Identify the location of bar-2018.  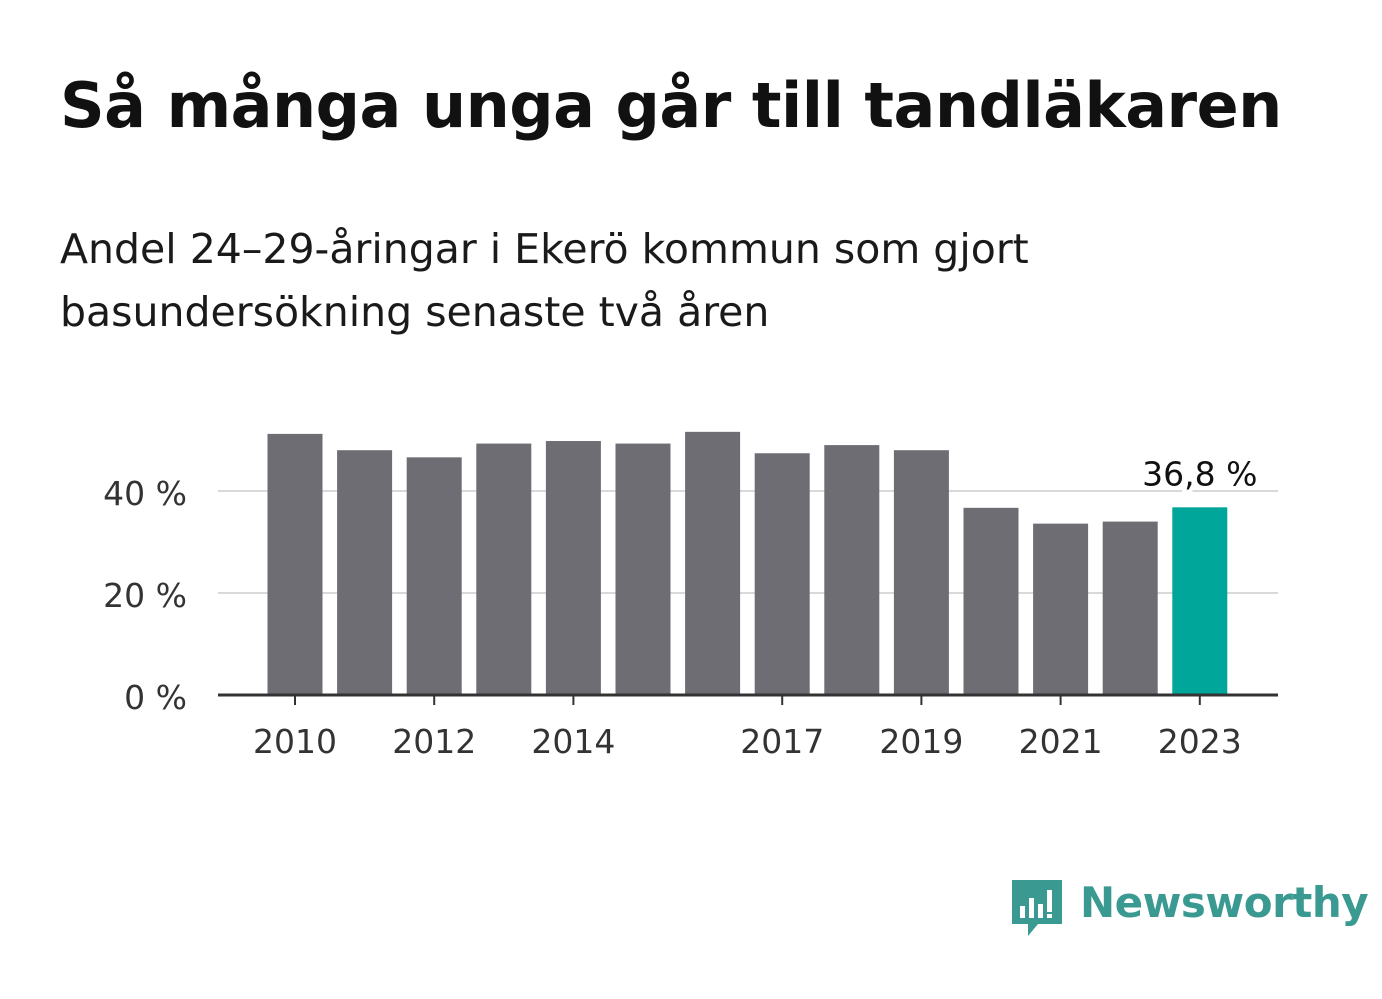
(852, 570).